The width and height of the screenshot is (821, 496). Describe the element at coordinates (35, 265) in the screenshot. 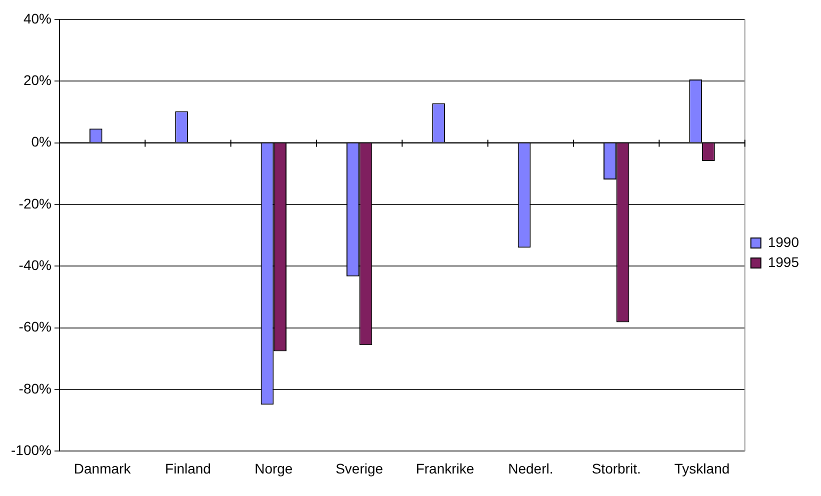

I see `y-tick-label: -40%` at that location.